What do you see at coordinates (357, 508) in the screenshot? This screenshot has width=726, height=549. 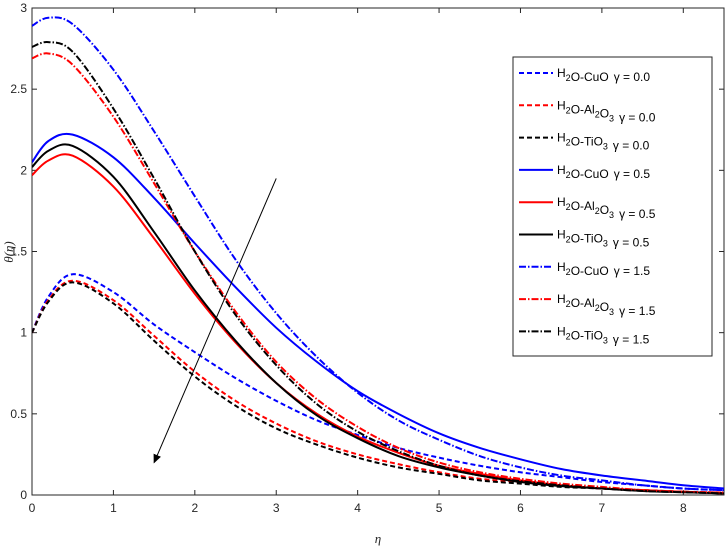 I see `x-tick-label: 4` at bounding box center [357, 508].